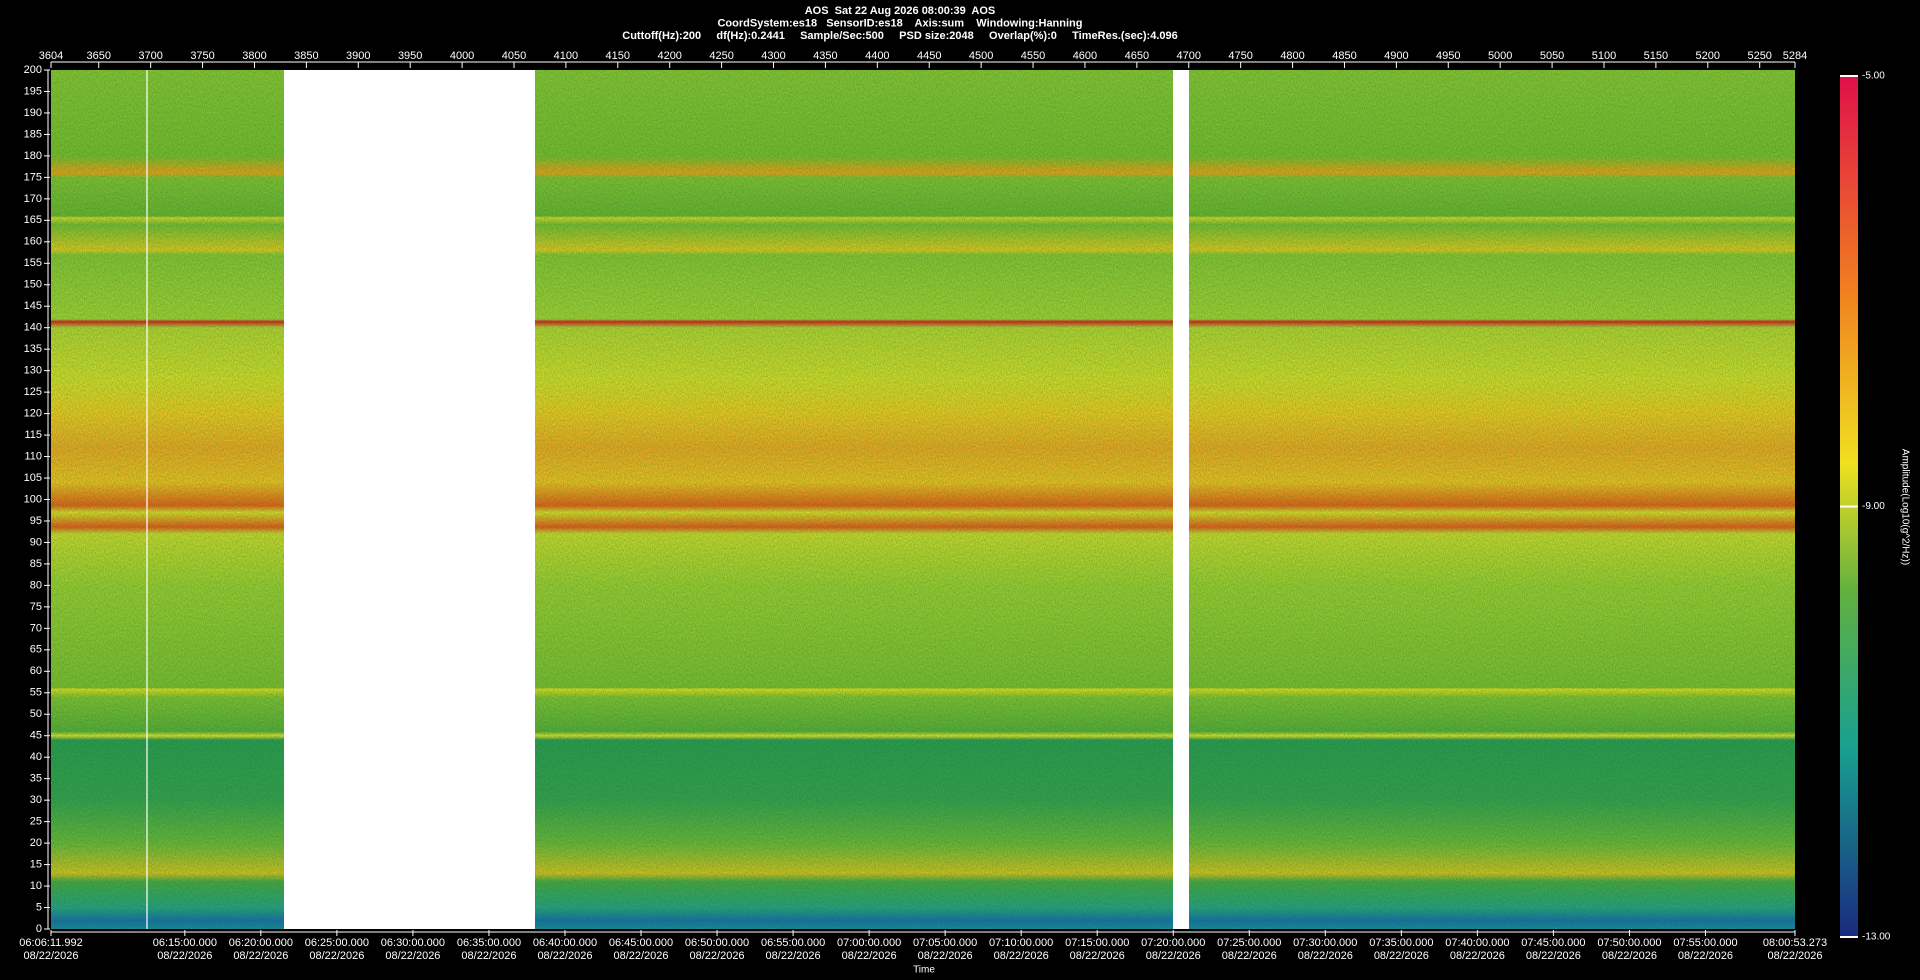  Describe the element at coordinates (50, 943) in the screenshot. I see `time-tick-label: 06:06:11.992` at that location.